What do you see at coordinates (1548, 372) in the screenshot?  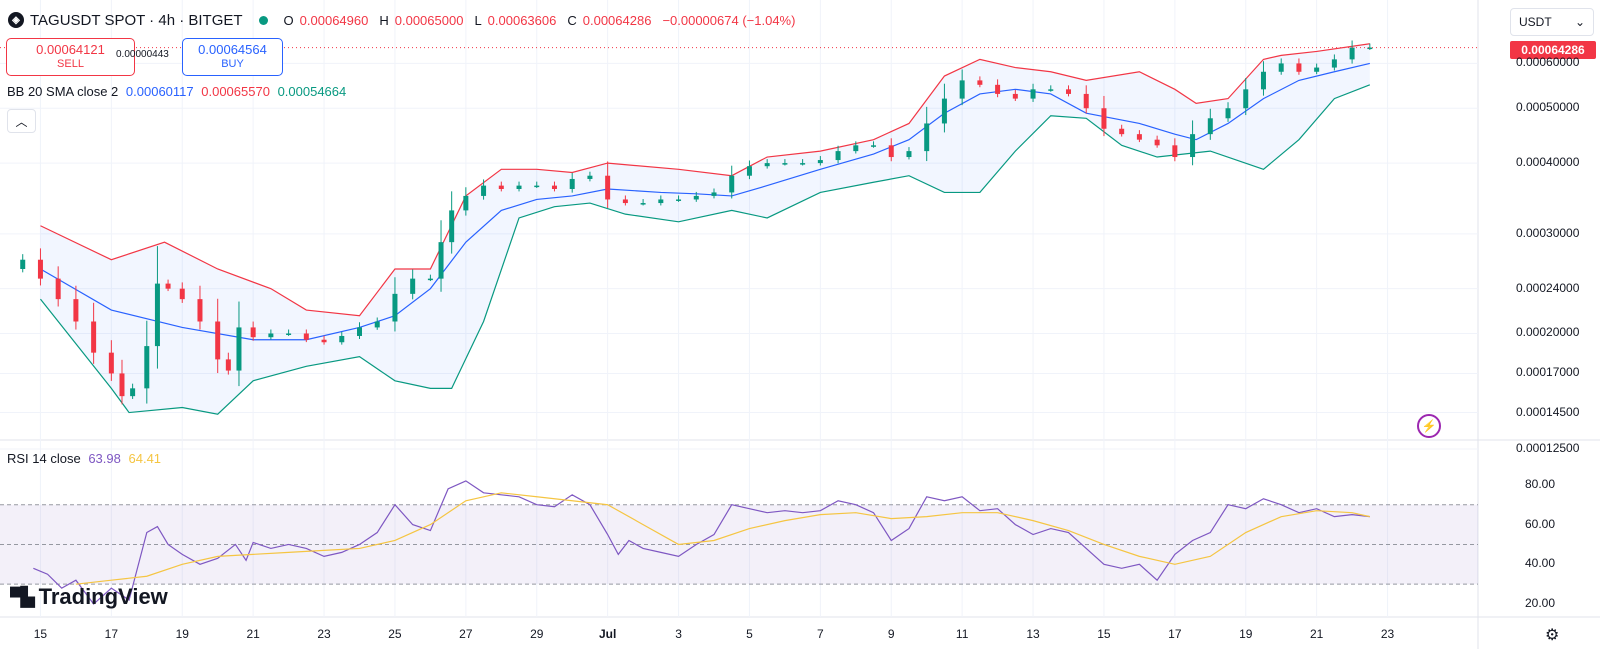 I see `price-tick-label: 0.00017000` at bounding box center [1548, 372].